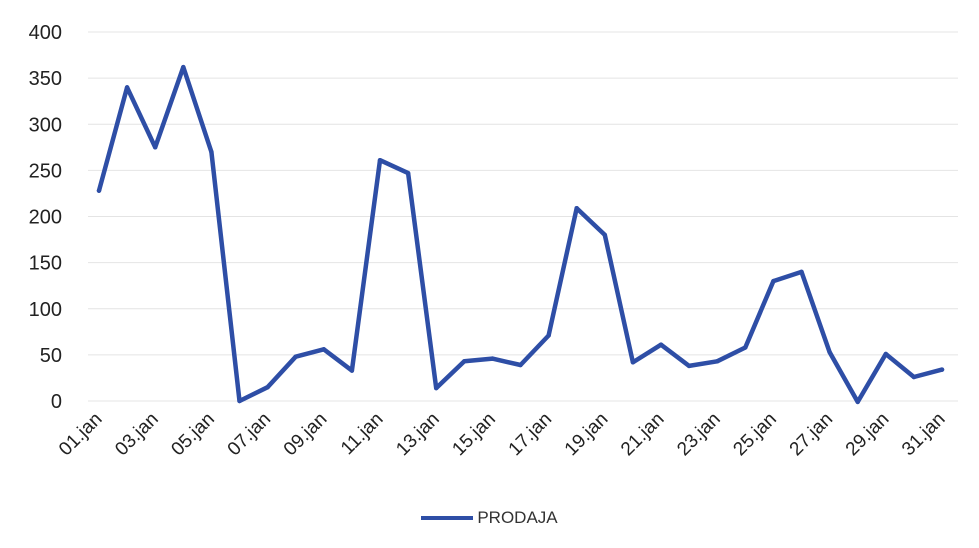  I want to click on x-tick-label: 21.jan, so click(642, 434).